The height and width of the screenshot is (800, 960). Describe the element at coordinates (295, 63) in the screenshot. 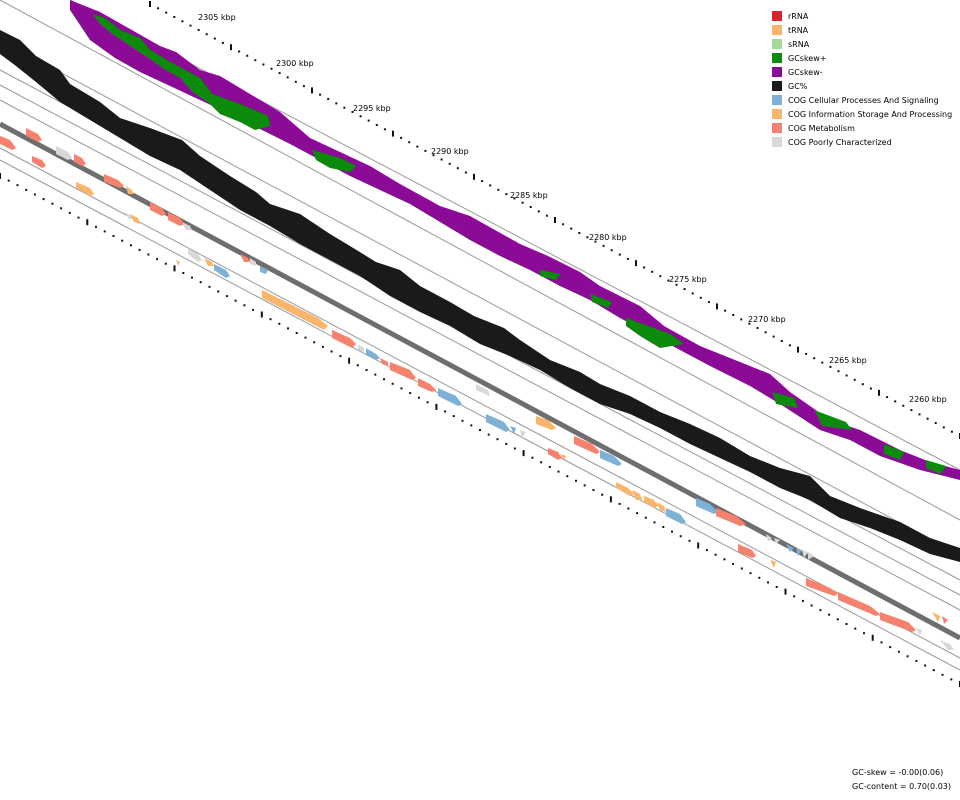

I see `kbp-label: 2300 kbp` at that location.